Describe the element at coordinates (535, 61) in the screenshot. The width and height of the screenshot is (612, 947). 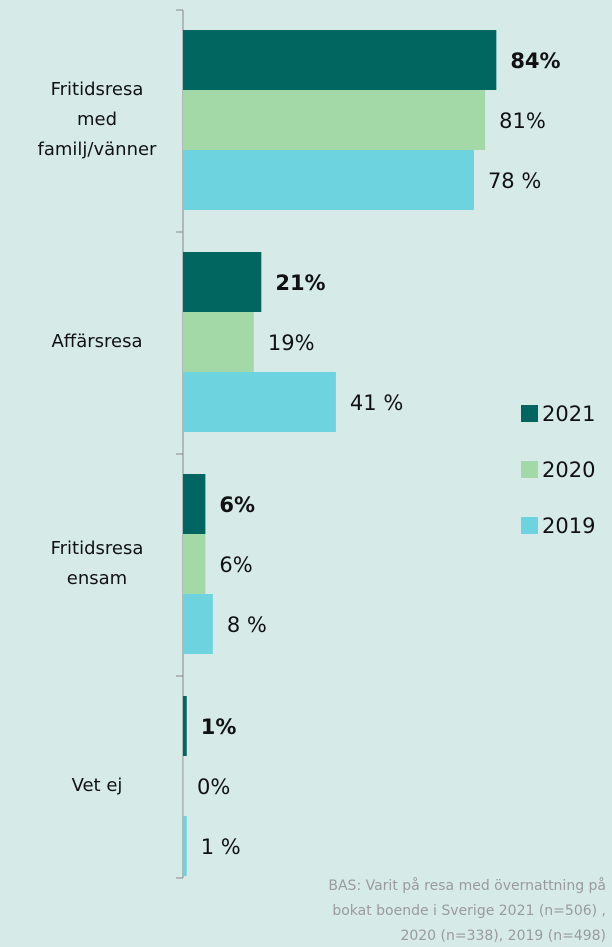
I see `value-label: 84%` at that location.